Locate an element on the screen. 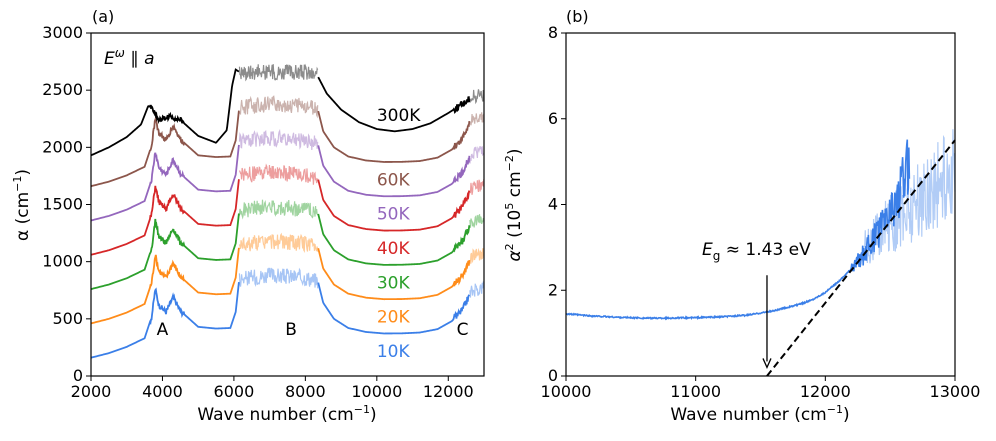  series-20K-line is located at coordinates (165, 286).